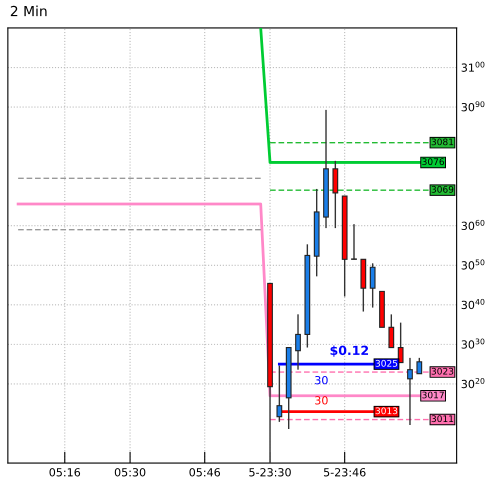 The width and height of the screenshot is (491, 491). What do you see at coordinates (130, 472) in the screenshot?
I see `x-tick-label: 05:30` at bounding box center [130, 472].